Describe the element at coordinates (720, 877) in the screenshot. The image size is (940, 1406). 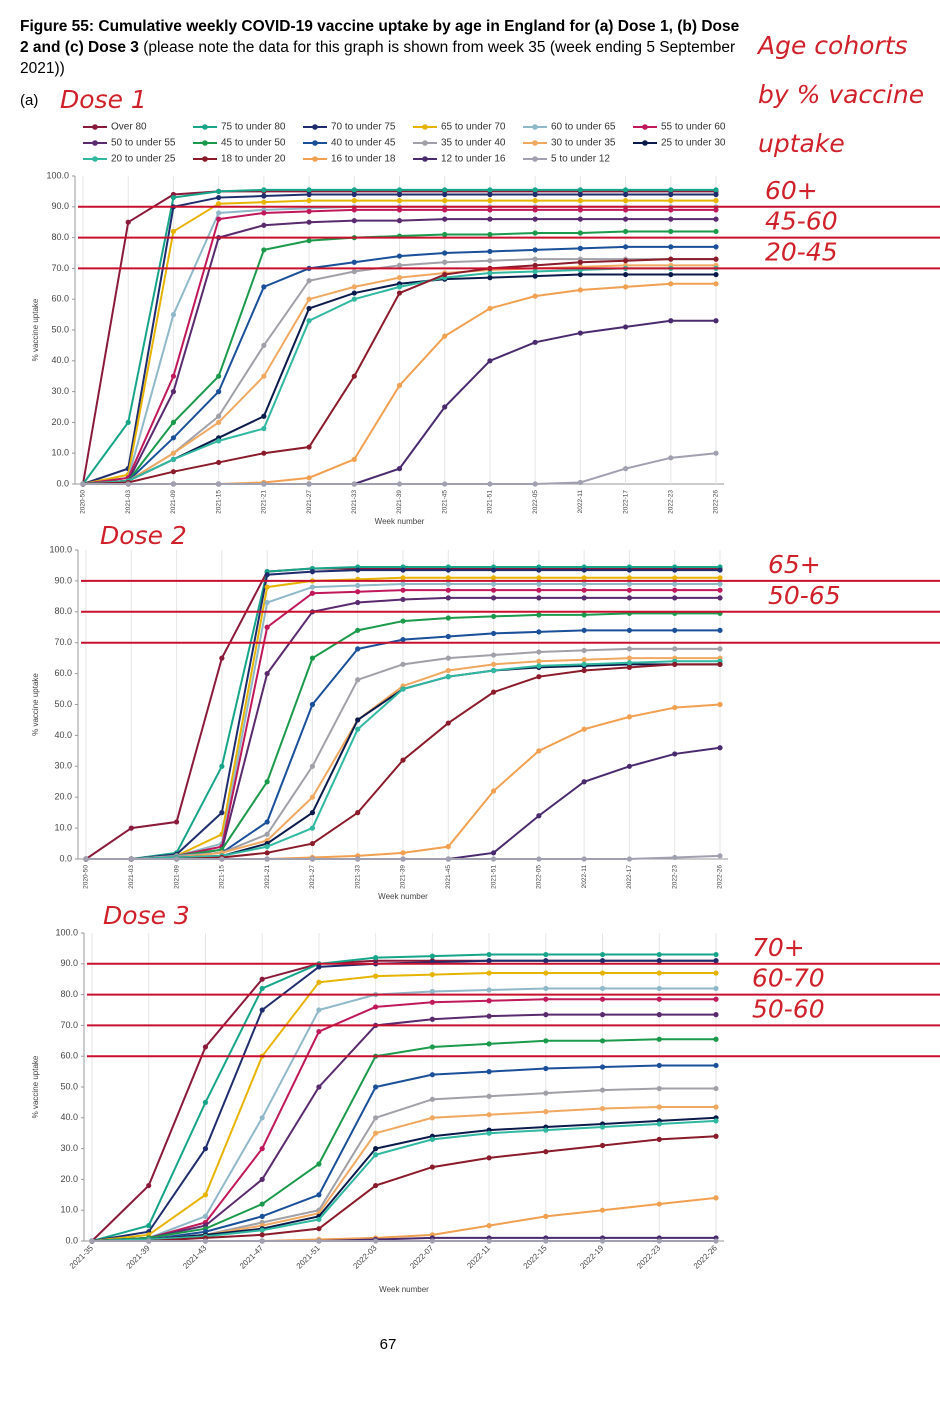
I see `x-tick-label: 2022-26` at that location.